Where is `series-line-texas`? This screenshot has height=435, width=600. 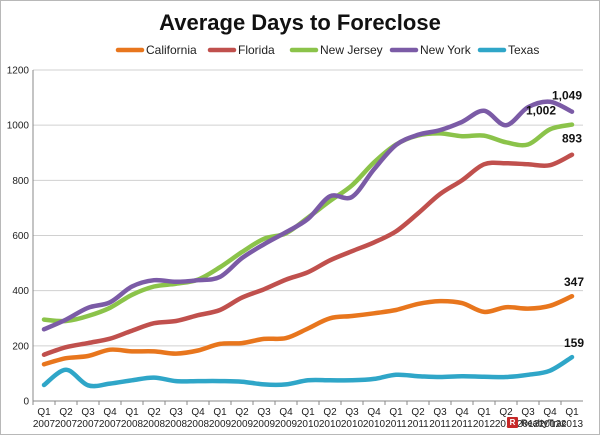
series-line-texas is located at coordinates (308, 371).